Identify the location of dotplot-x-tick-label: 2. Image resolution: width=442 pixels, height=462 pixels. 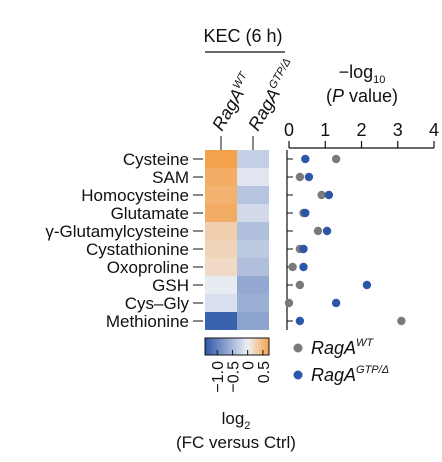
(361, 130).